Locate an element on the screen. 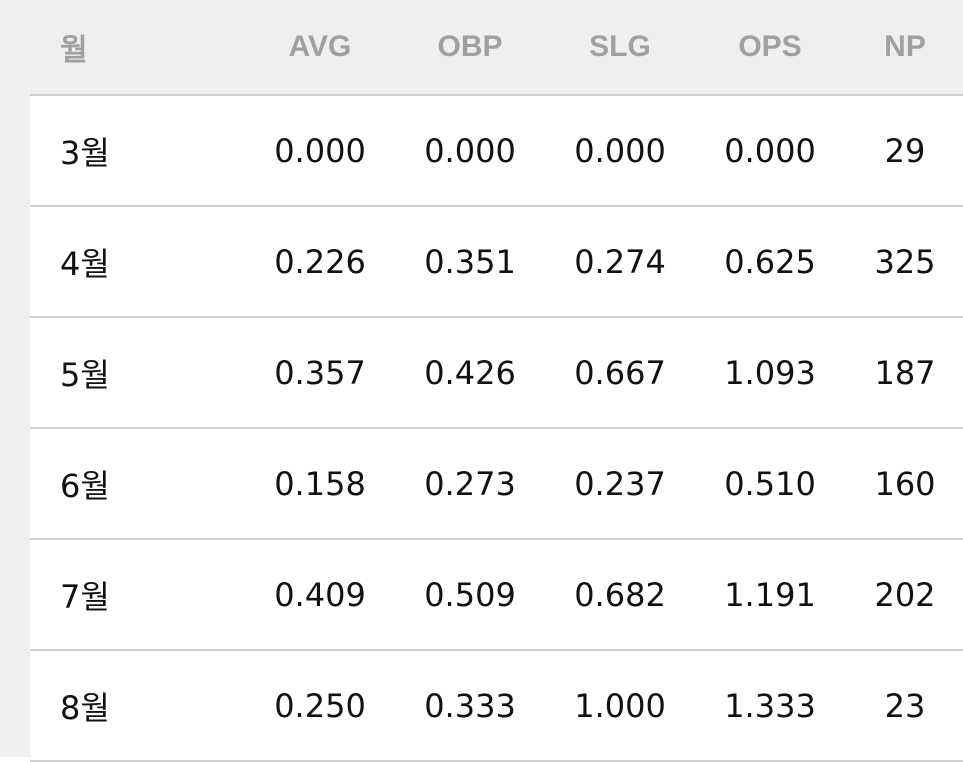  month-cell: 3월 is located at coordinates (85, 152).